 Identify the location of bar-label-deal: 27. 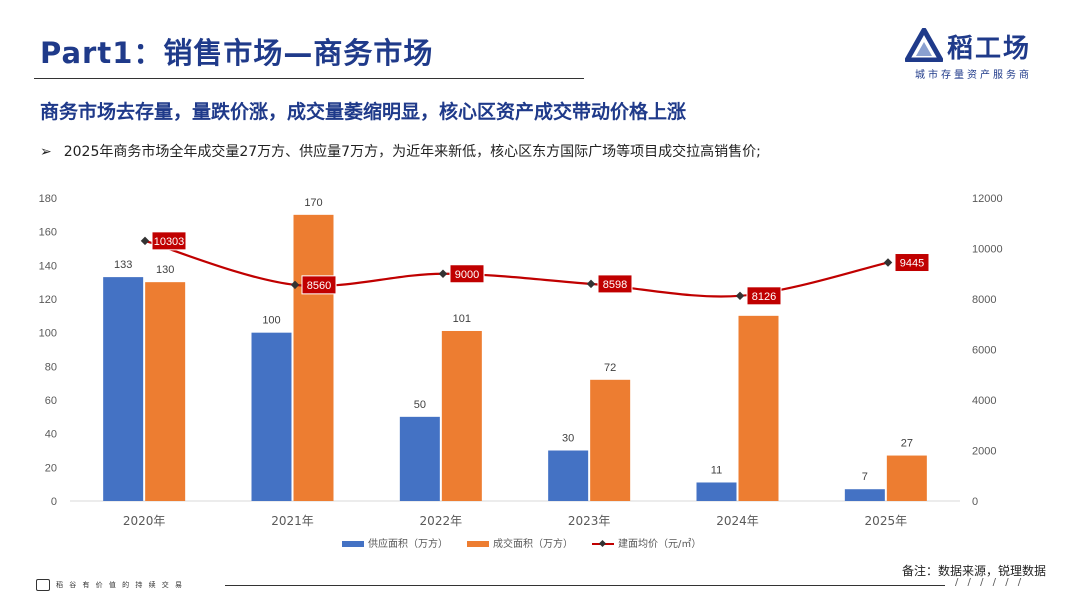
(907, 444).